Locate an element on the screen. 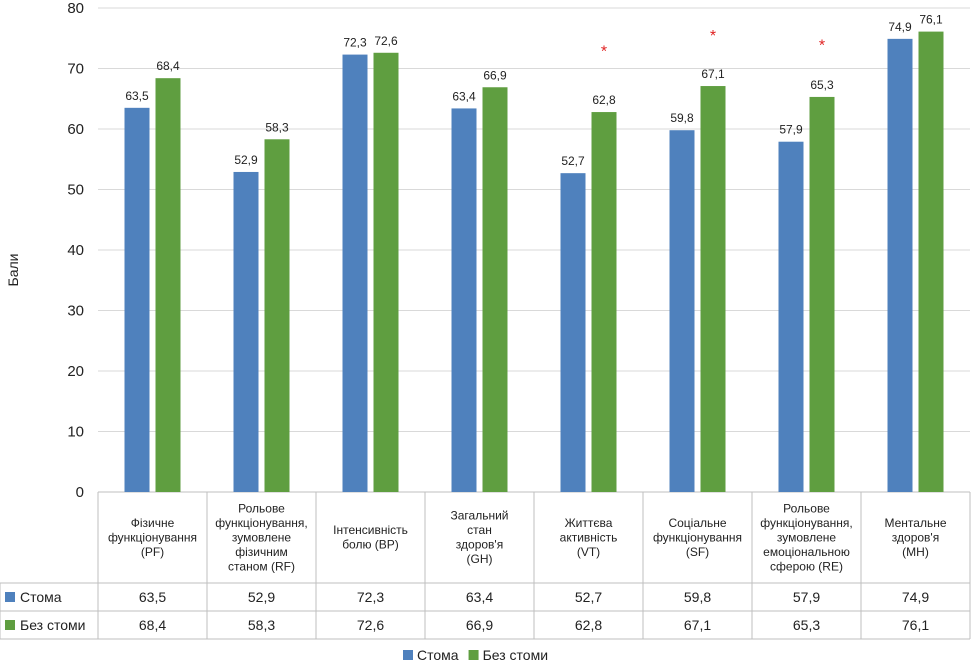 The height and width of the screenshot is (666, 972). legend-label: Стома is located at coordinates (438, 655).